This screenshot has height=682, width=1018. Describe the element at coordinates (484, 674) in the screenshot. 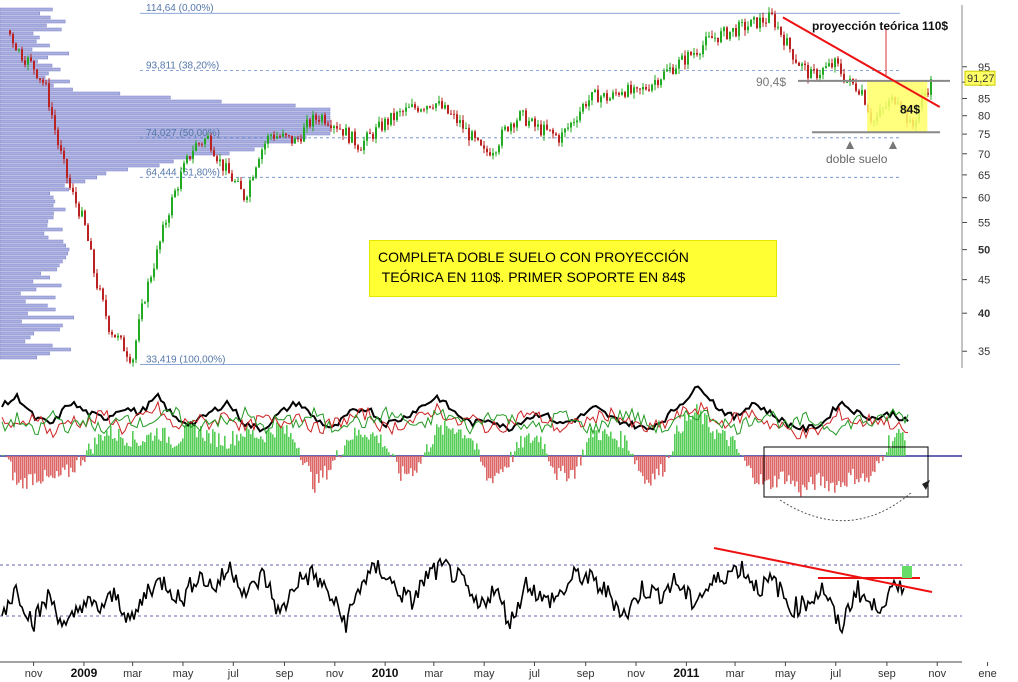

I see `x-tick-label: may` at that location.